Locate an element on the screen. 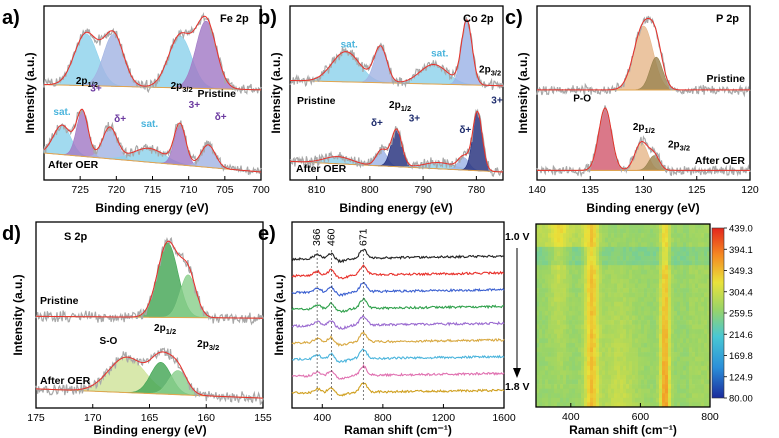 The image size is (779, 438). panel-c-series-0-envelope is located at coordinates (643, 54).